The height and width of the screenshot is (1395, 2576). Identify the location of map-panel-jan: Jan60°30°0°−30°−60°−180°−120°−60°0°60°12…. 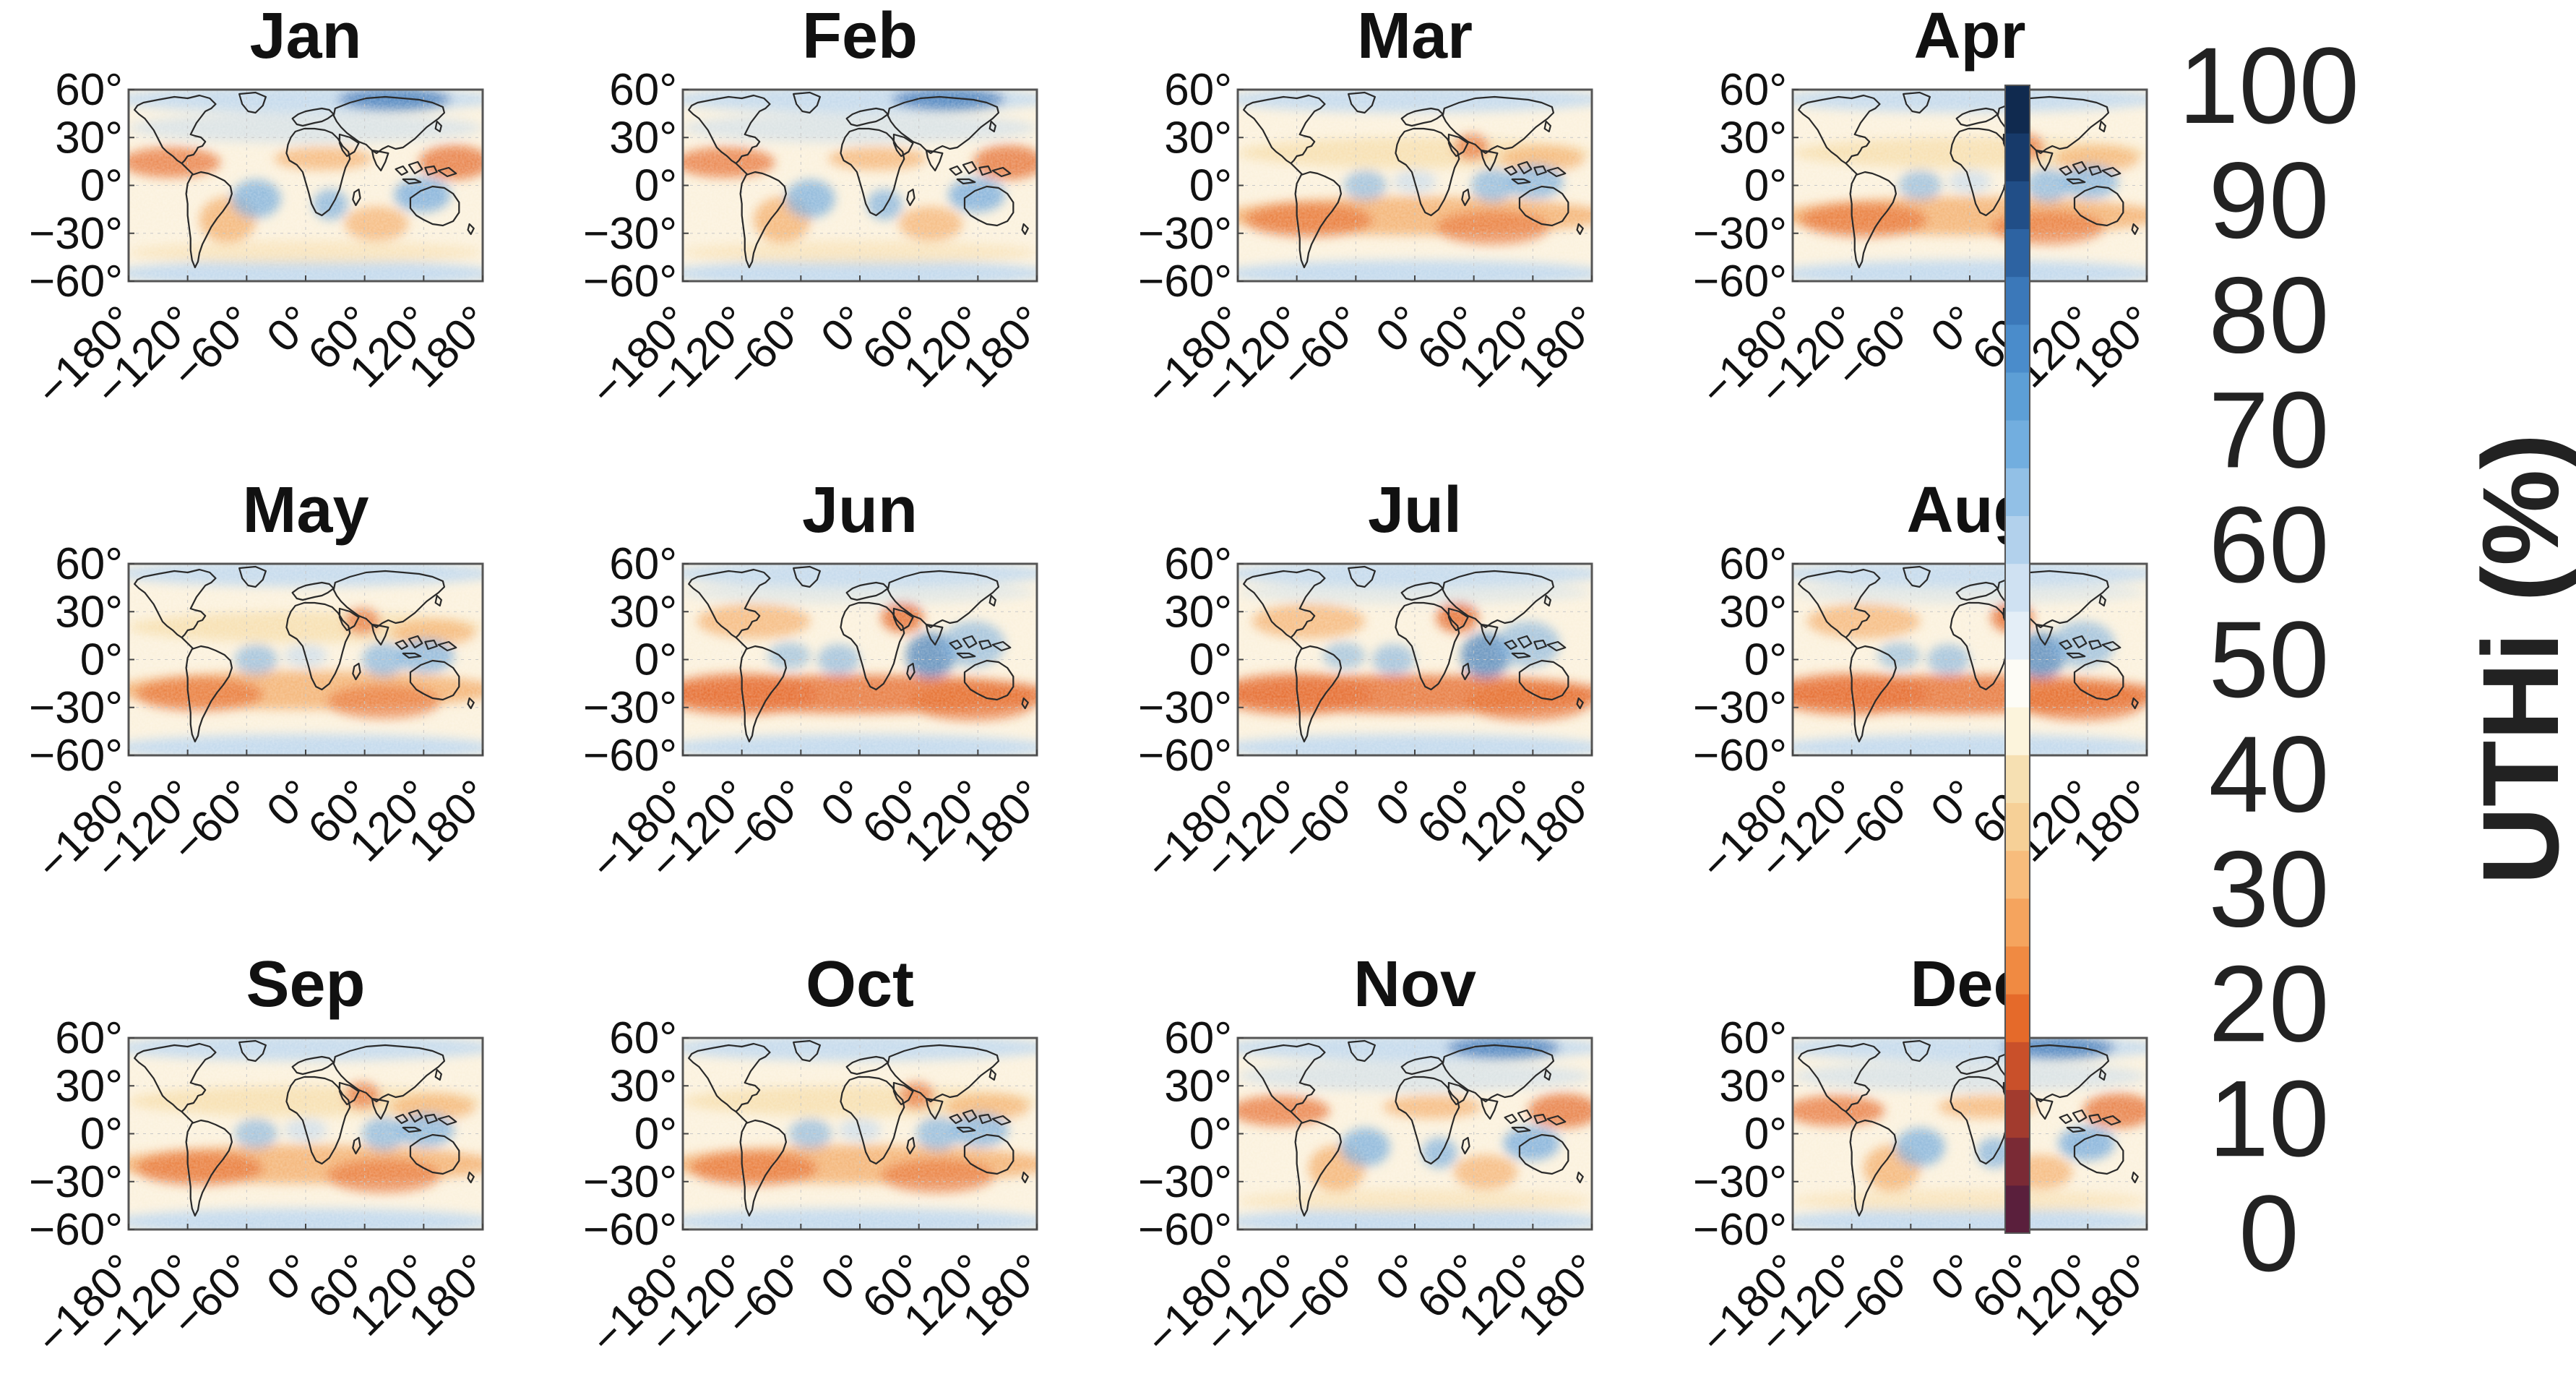
(263, 208).